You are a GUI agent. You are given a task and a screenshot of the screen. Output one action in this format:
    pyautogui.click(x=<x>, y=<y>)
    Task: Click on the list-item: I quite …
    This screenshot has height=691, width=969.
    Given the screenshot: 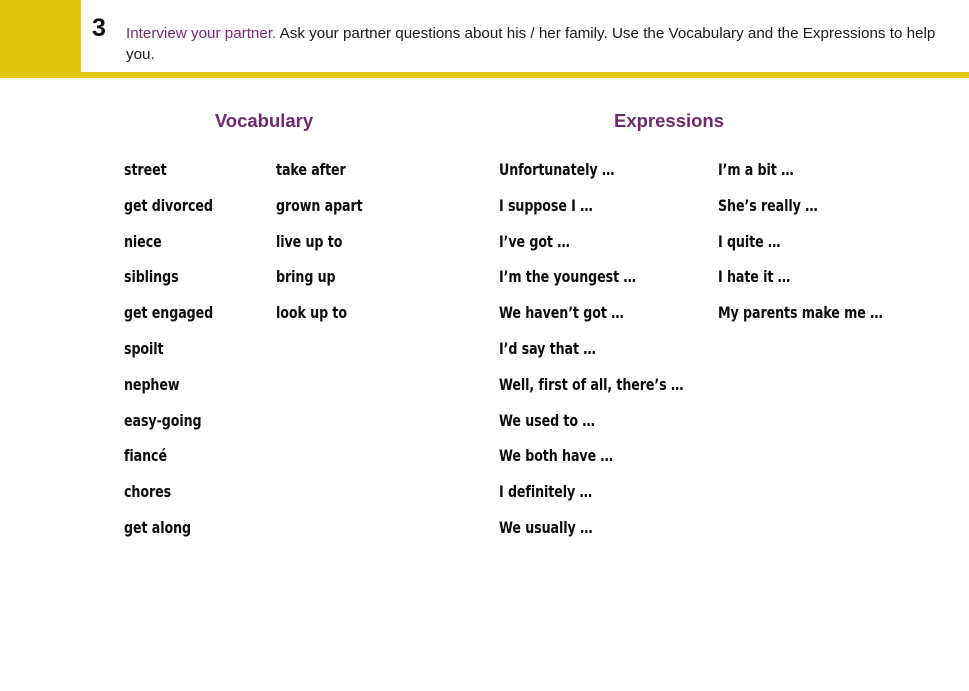 What is the action you would take?
    pyautogui.click(x=749, y=241)
    